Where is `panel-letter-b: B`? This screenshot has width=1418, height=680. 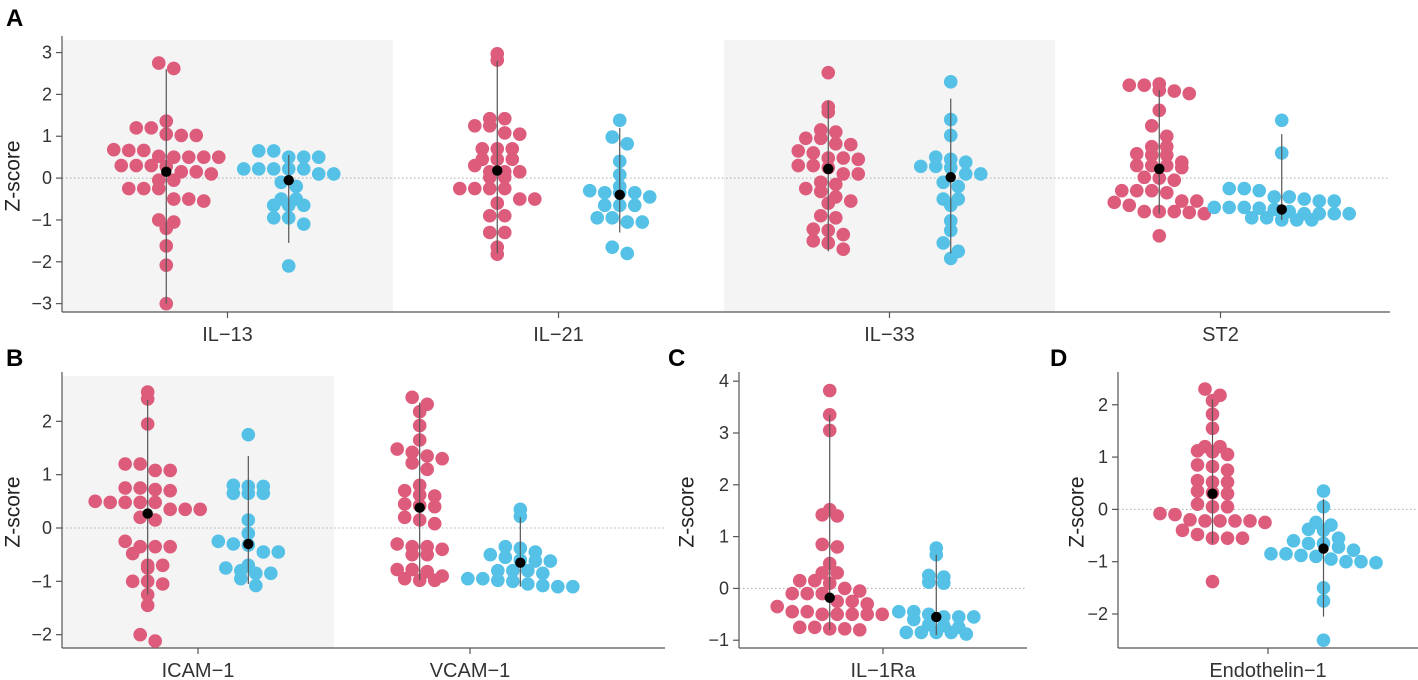 panel-letter-b: B is located at coordinates (14, 358).